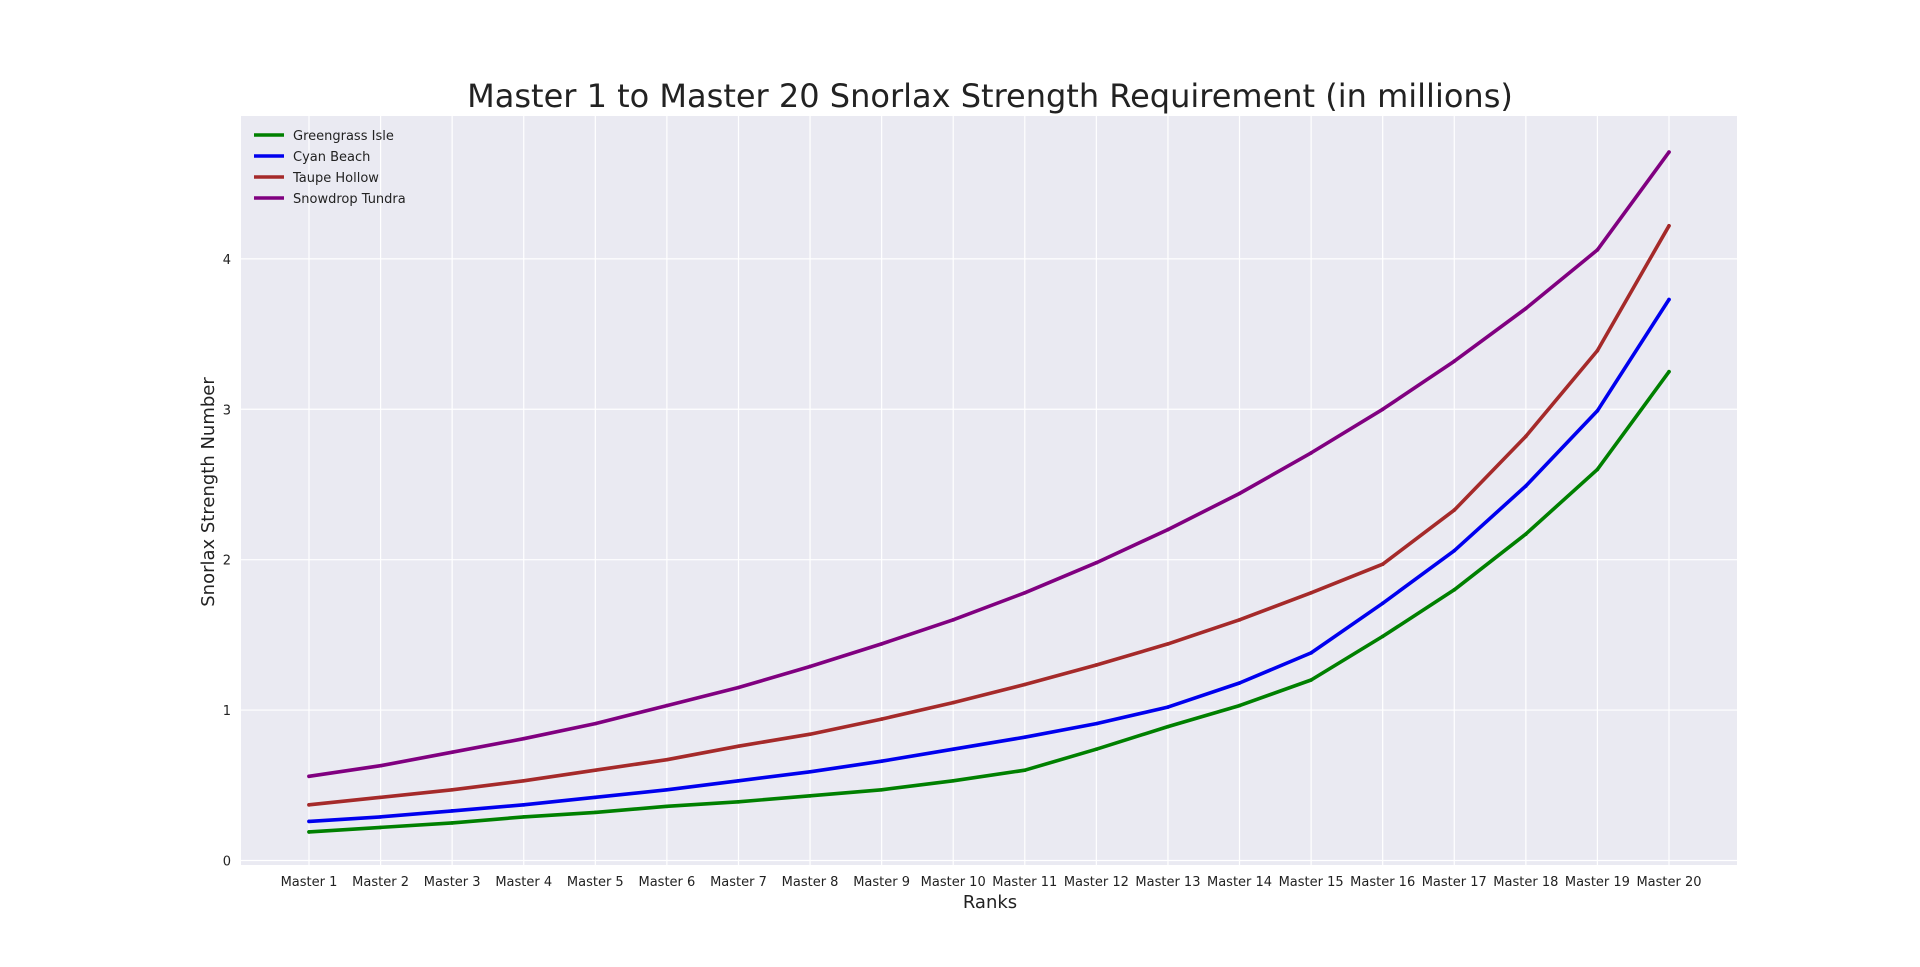 Image resolution: width=1920 pixels, height=967 pixels. I want to click on x-tick-label: Master 14, so click(1239, 882).